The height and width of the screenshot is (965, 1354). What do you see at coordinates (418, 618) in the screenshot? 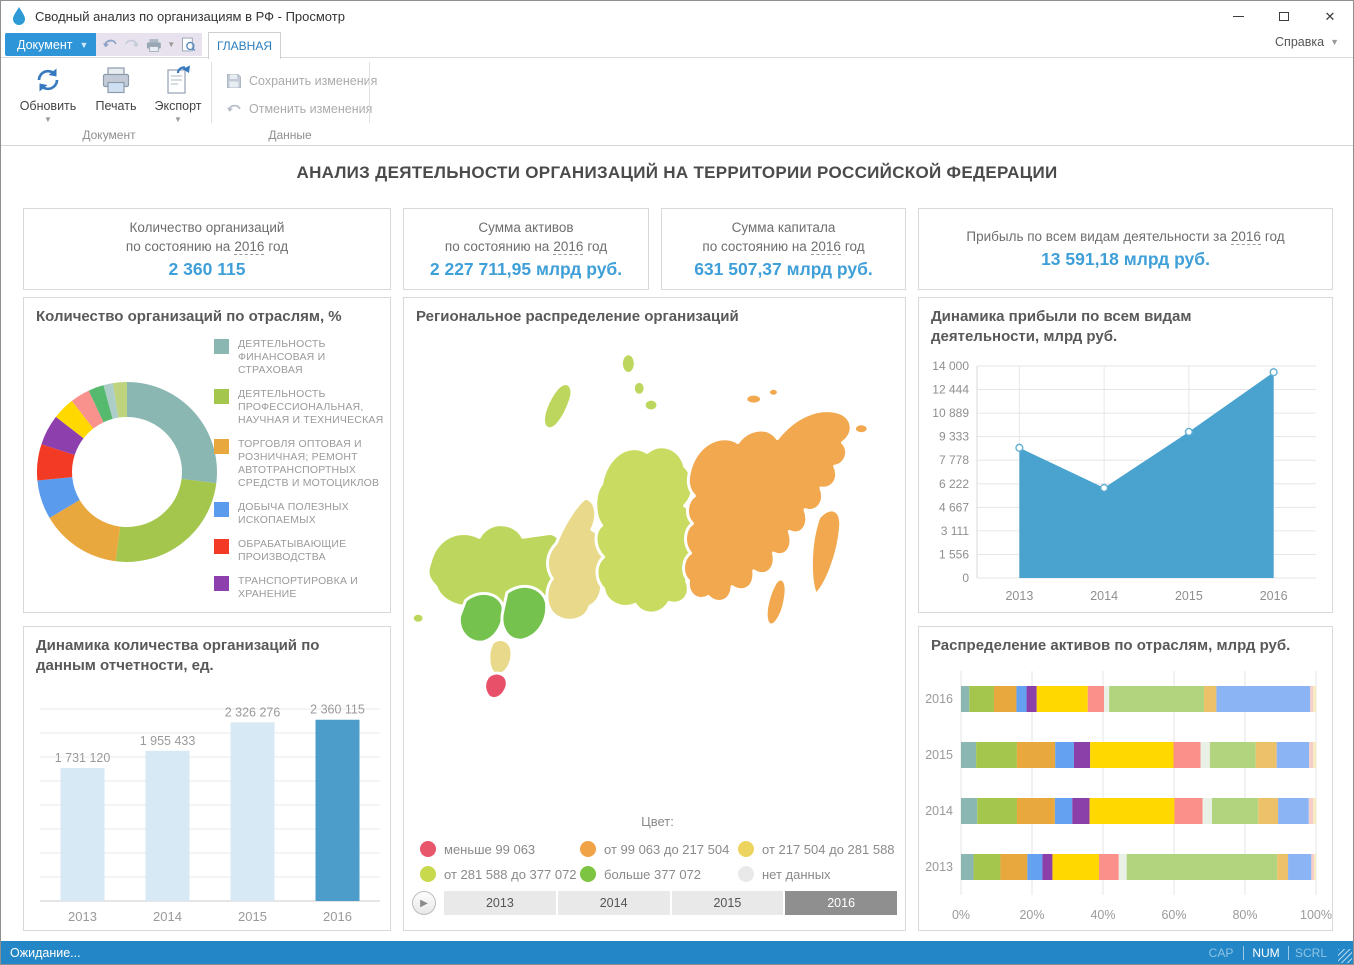
I see `map-region-kaliningrad` at bounding box center [418, 618].